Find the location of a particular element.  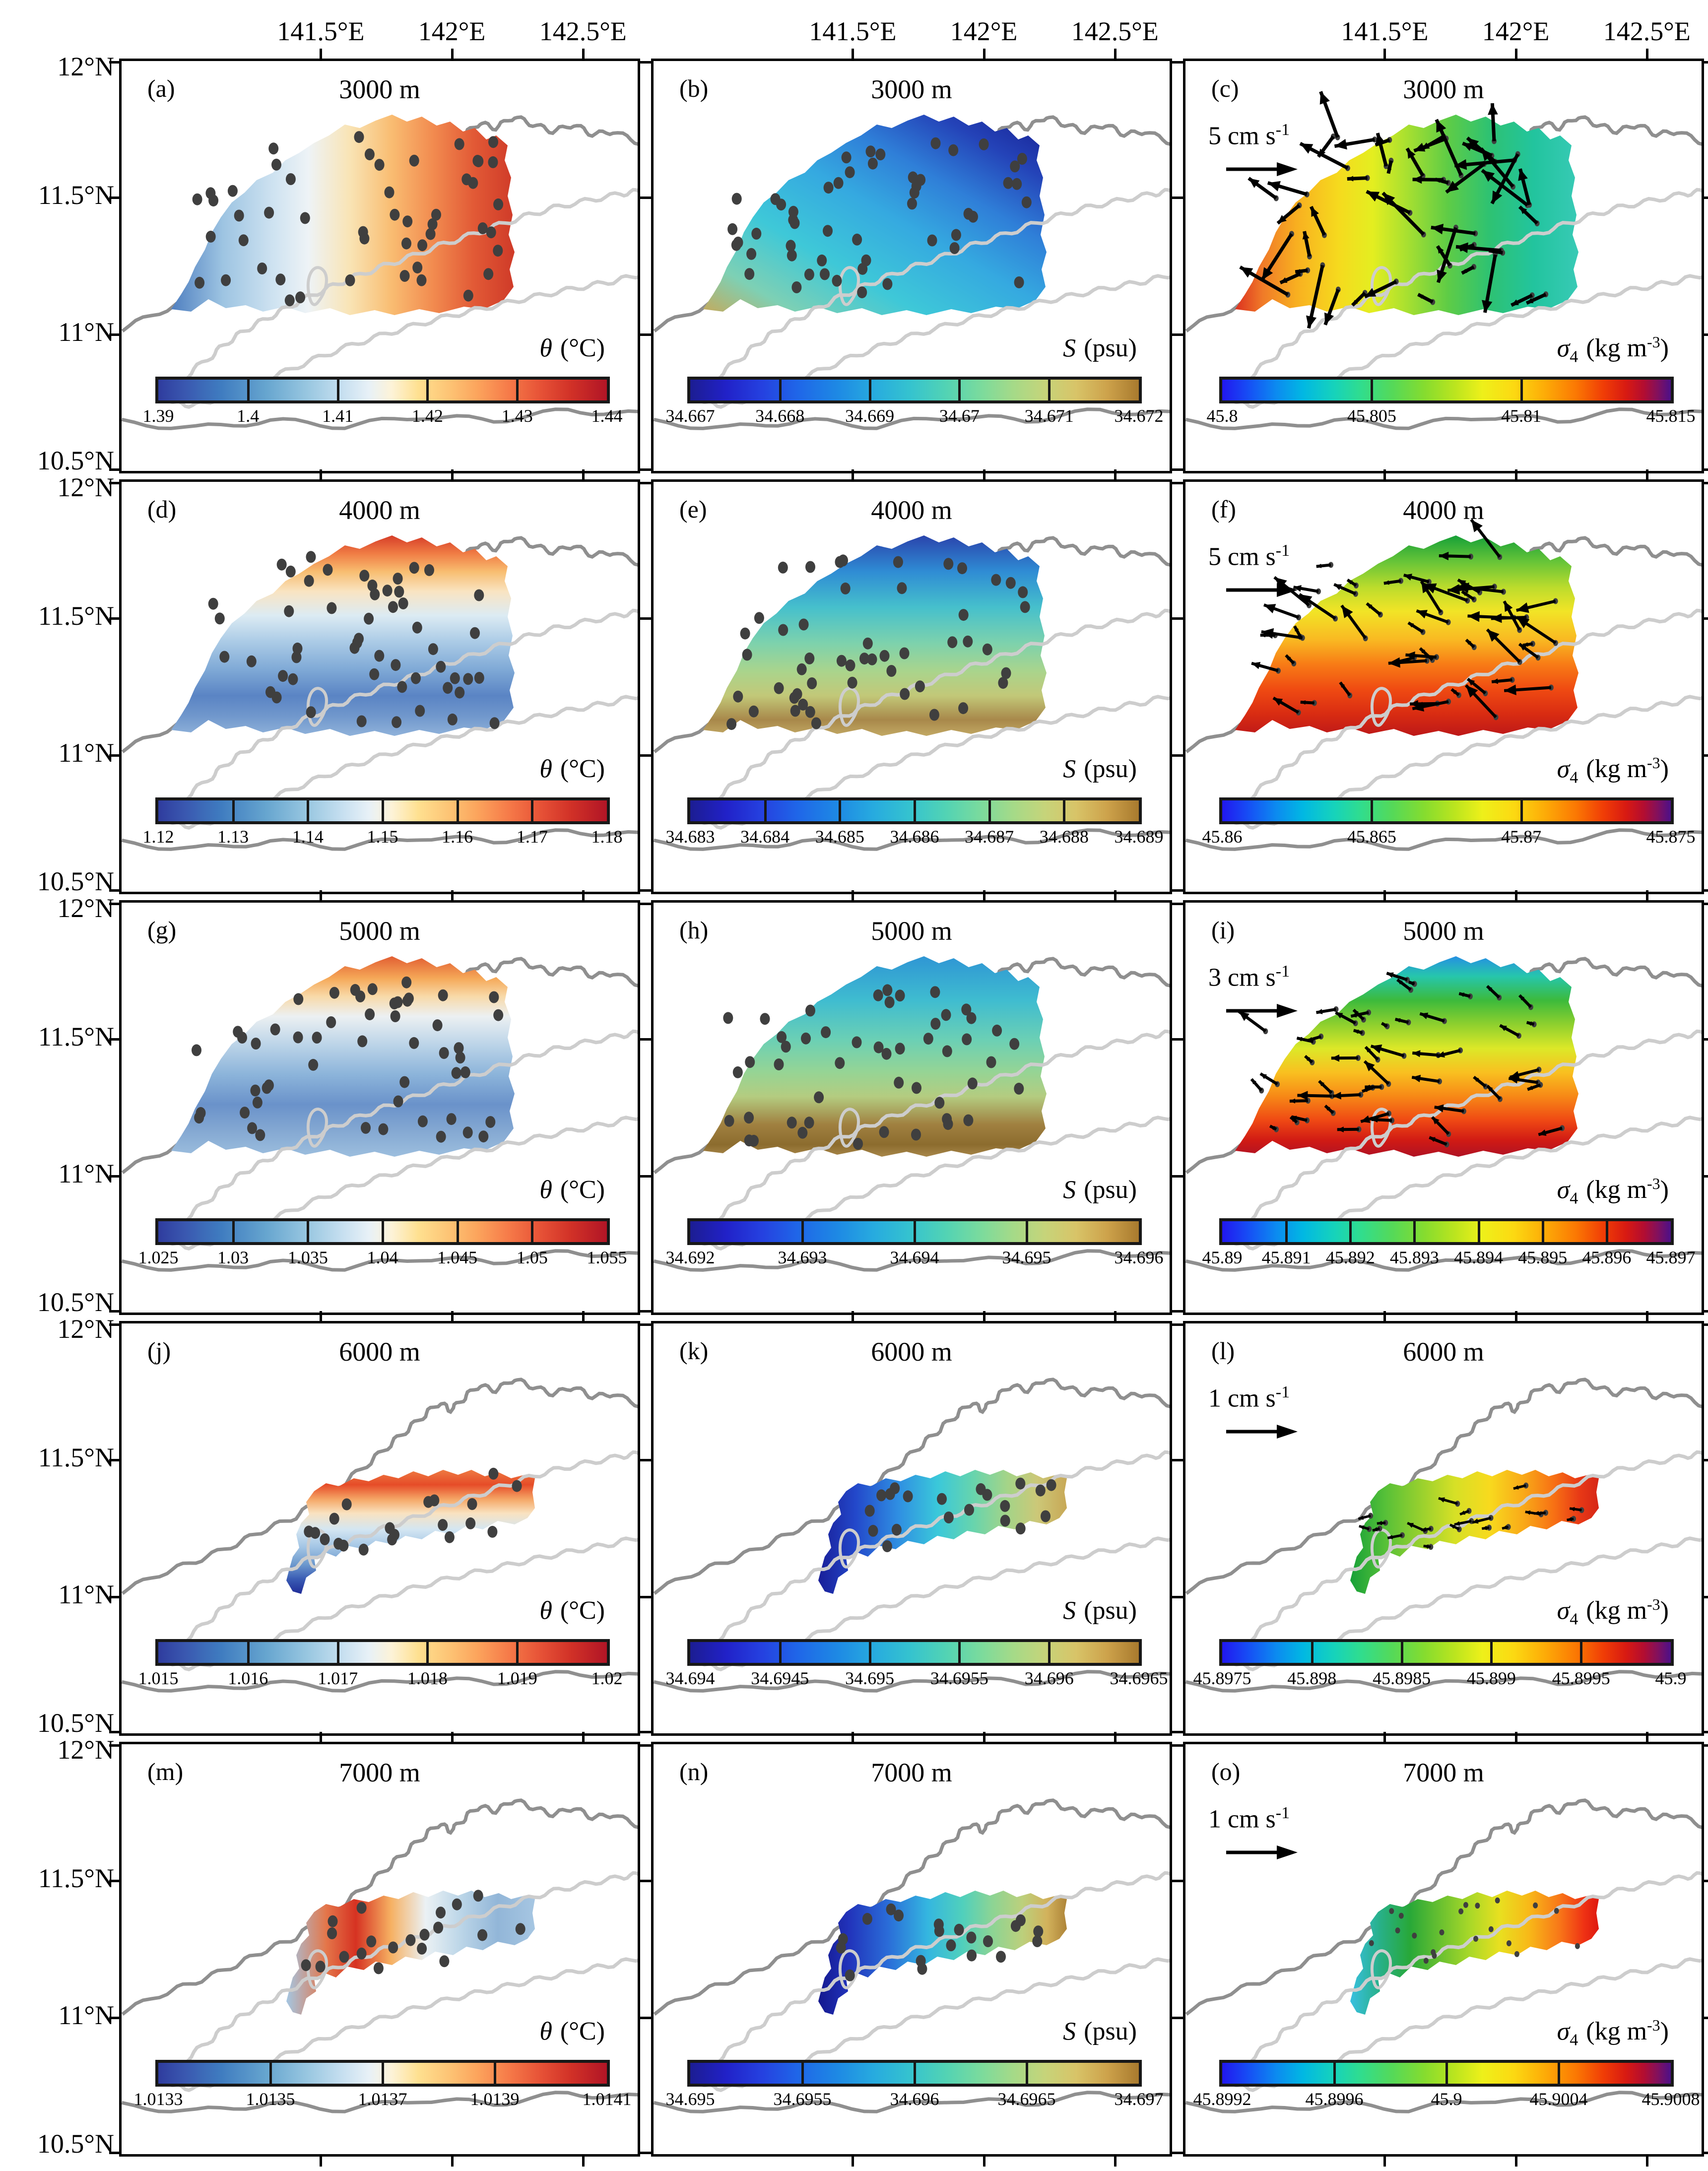

panel-depth-title: 6000 m is located at coordinates (1444, 1352).